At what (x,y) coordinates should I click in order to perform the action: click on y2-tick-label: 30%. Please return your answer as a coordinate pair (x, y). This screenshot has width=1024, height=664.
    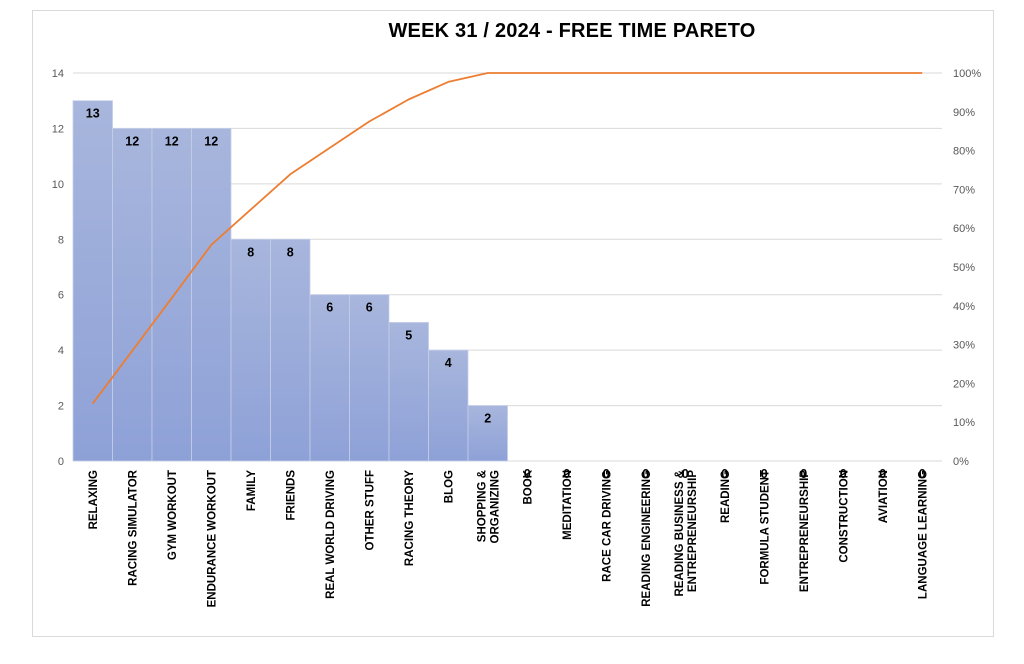
    Looking at the image, I should click on (964, 346).